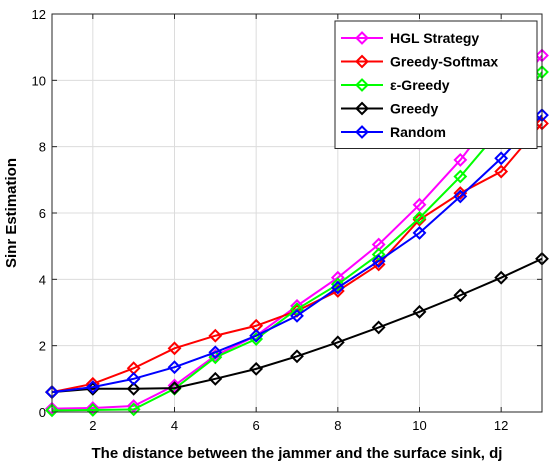 Image resolution: width=550 pixels, height=467 pixels. I want to click on y-tick-label: 0, so click(42, 412).